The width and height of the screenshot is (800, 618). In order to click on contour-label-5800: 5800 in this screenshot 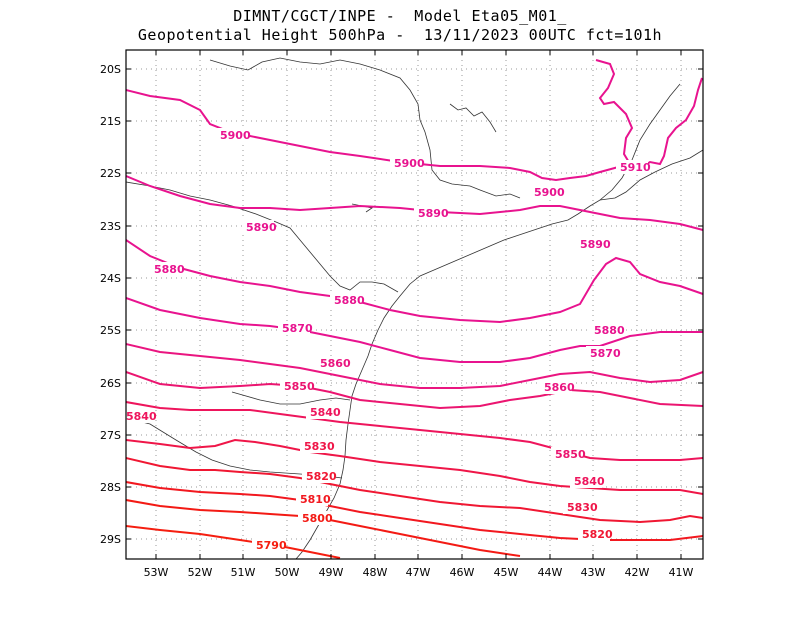, I will do `click(317, 518)`.